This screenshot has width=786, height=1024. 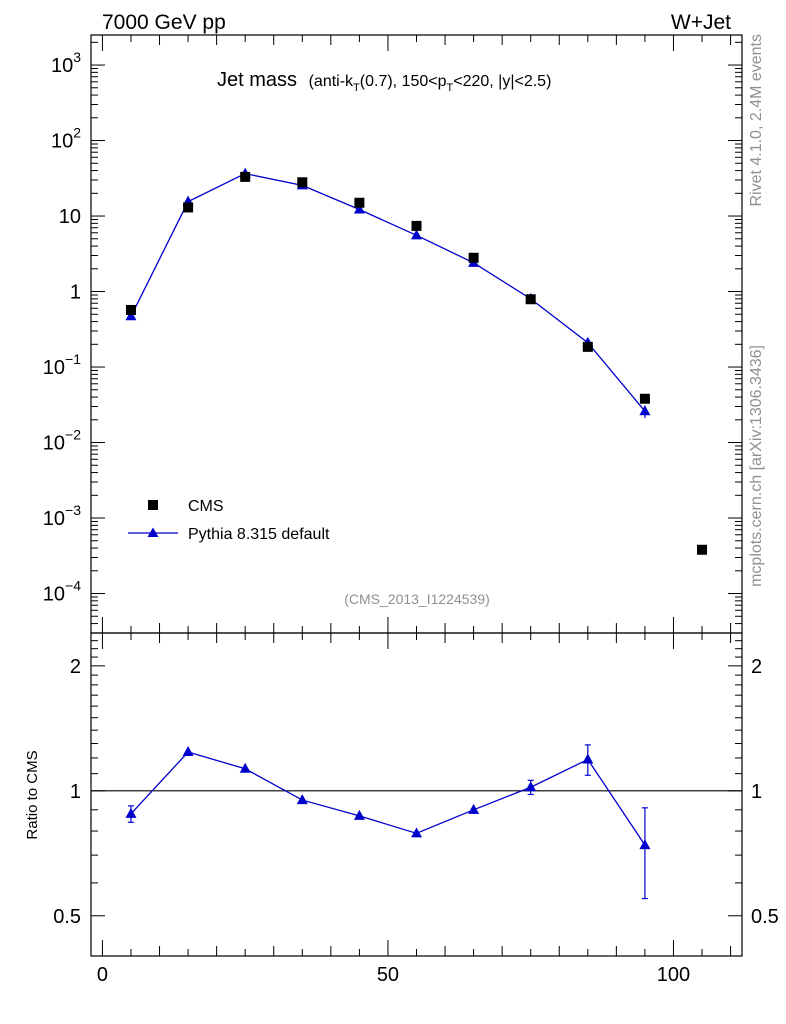 What do you see at coordinates (102, 975) in the screenshot?
I see `xtick-label: 0` at bounding box center [102, 975].